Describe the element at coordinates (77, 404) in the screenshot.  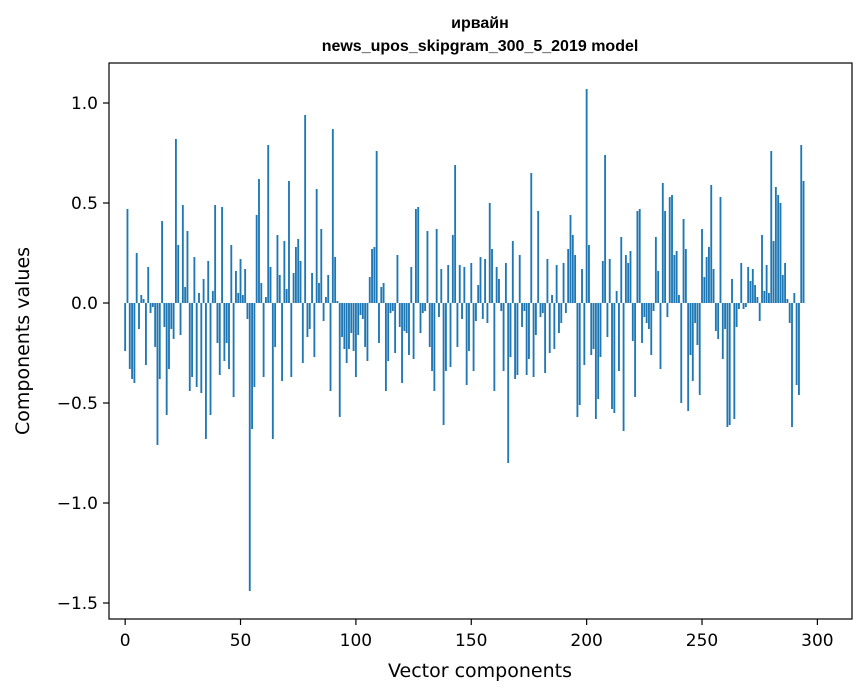
I see `y-tick-label: −0.5` at that location.